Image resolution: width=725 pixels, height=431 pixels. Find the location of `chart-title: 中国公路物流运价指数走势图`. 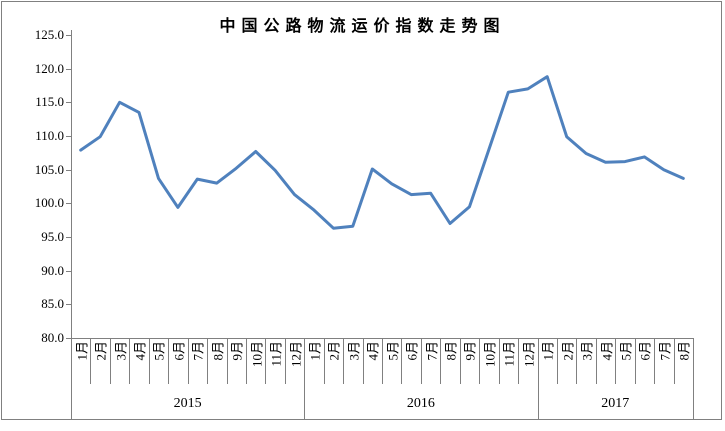

chart-title: 中国公路物流运价指数走势图 is located at coordinates (362, 26).